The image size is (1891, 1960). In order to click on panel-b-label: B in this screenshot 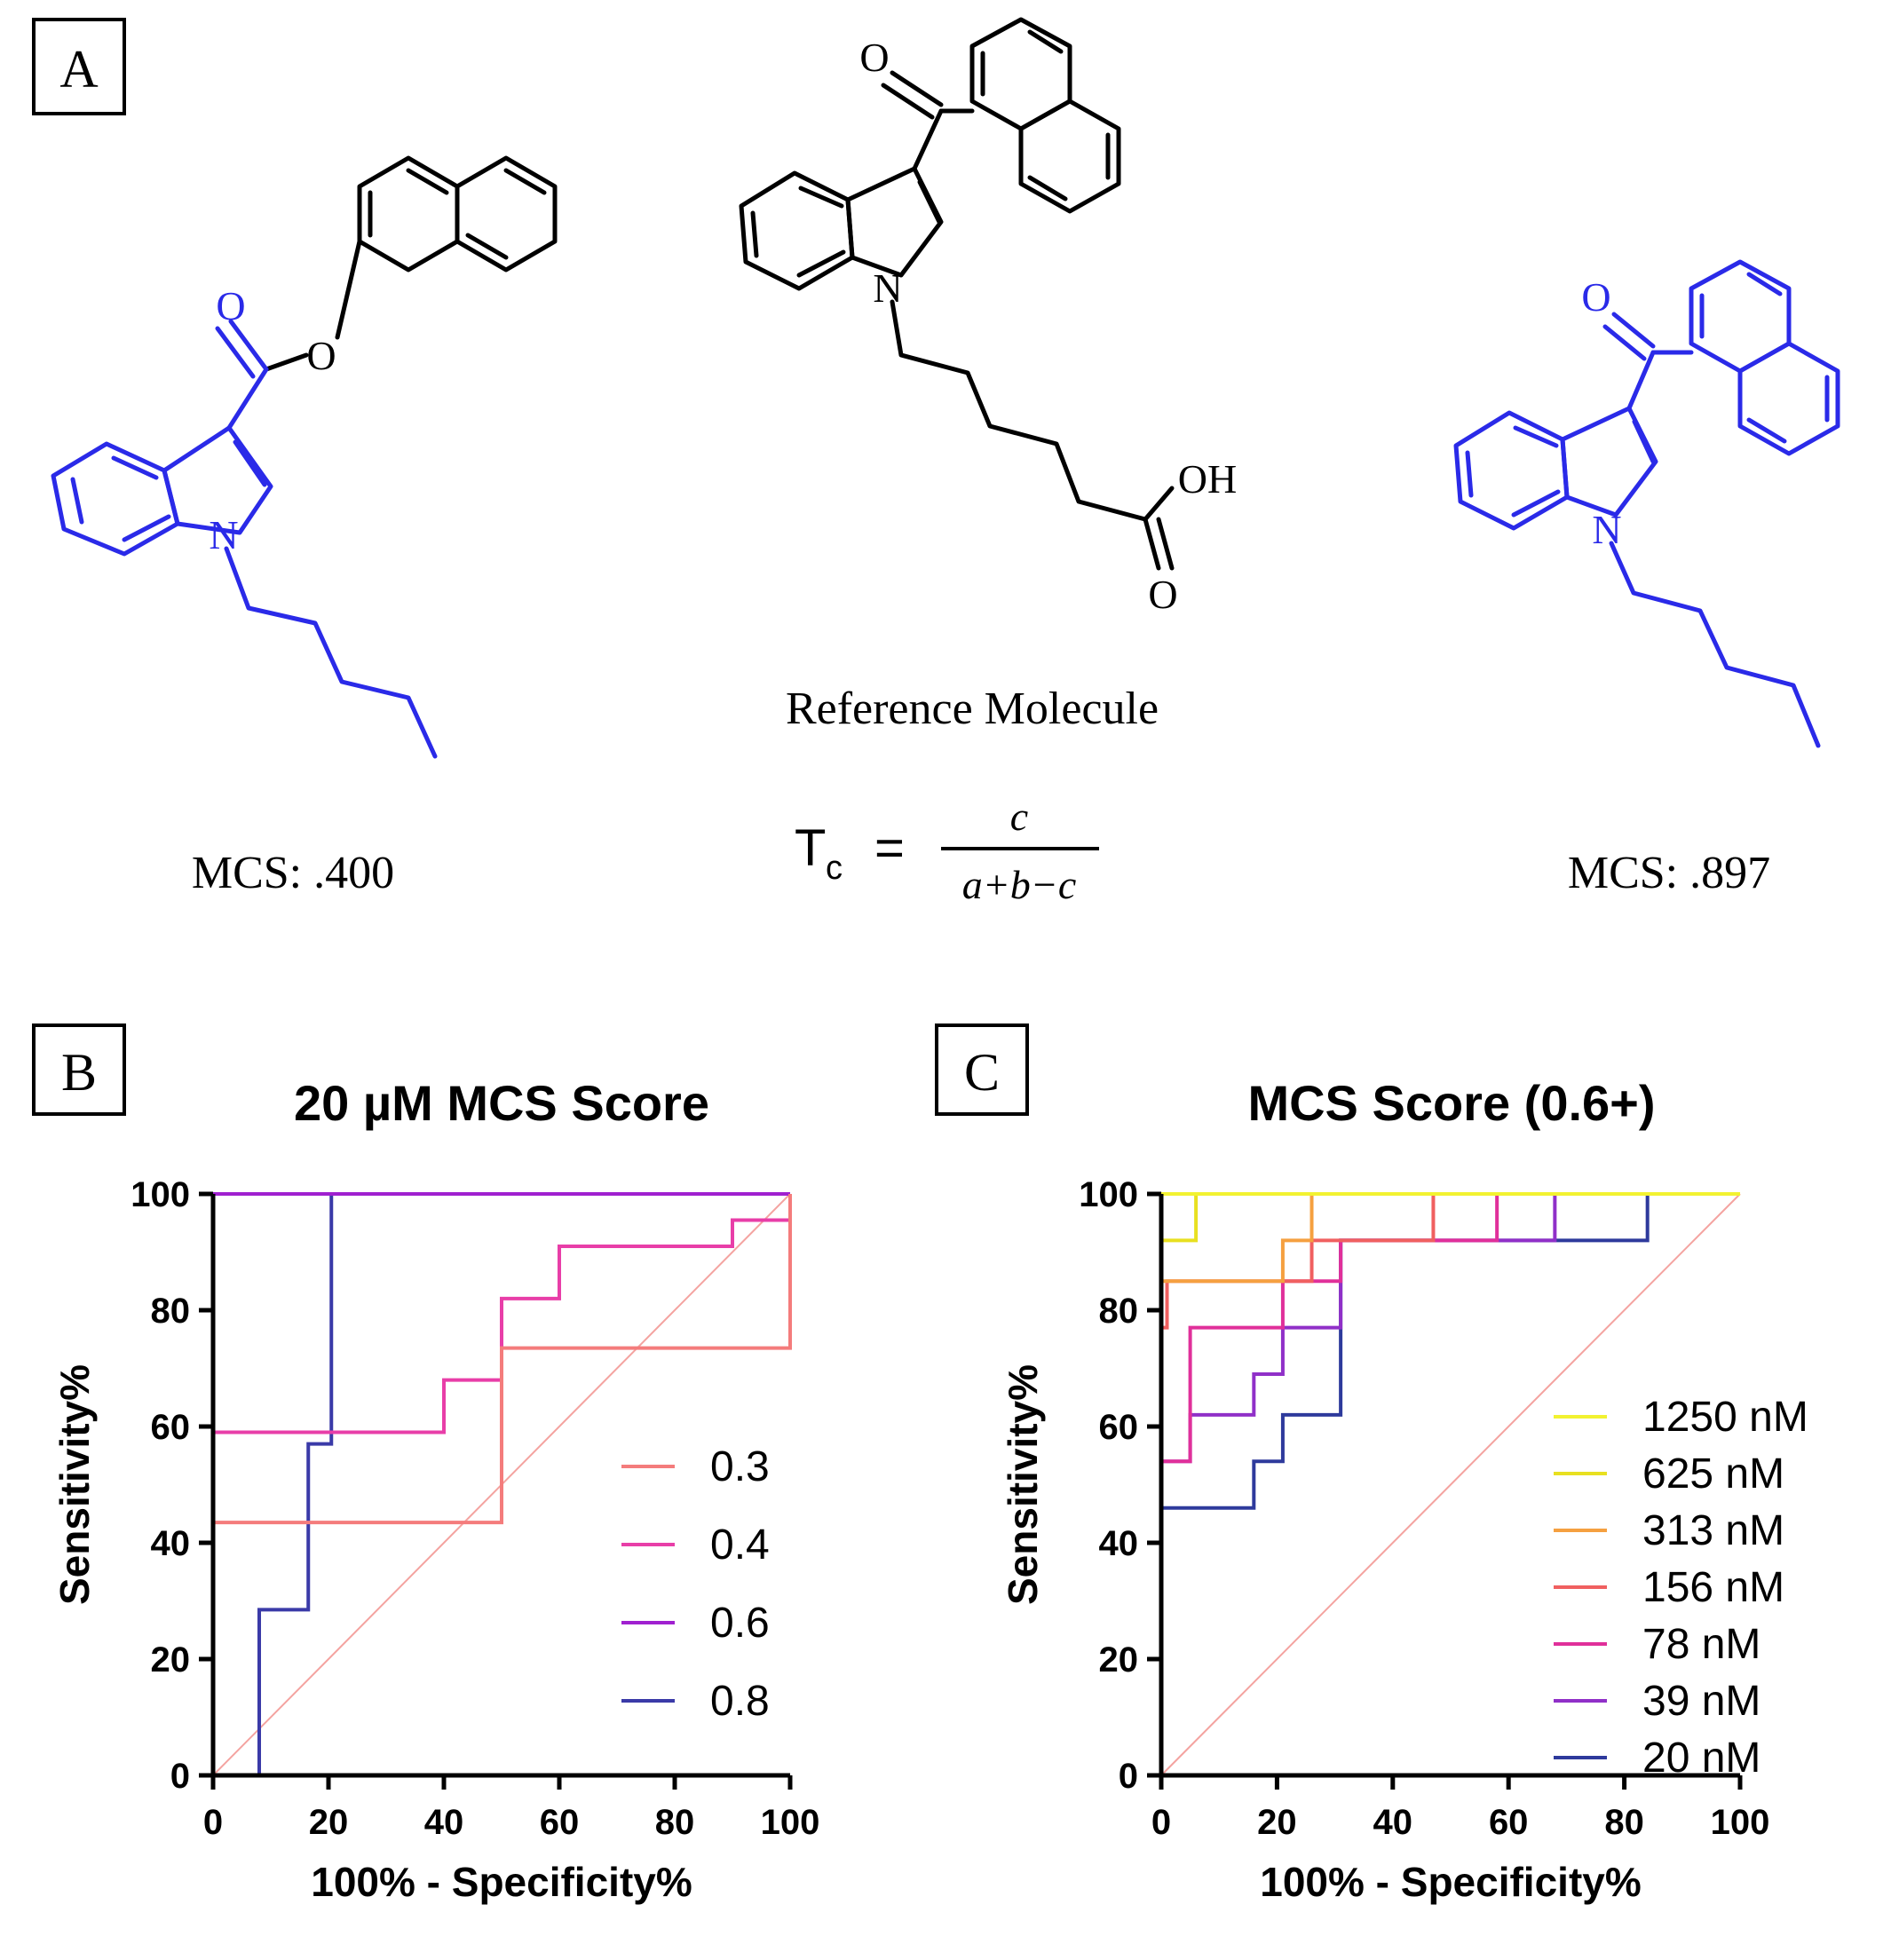, I will do `click(79, 1072)`.